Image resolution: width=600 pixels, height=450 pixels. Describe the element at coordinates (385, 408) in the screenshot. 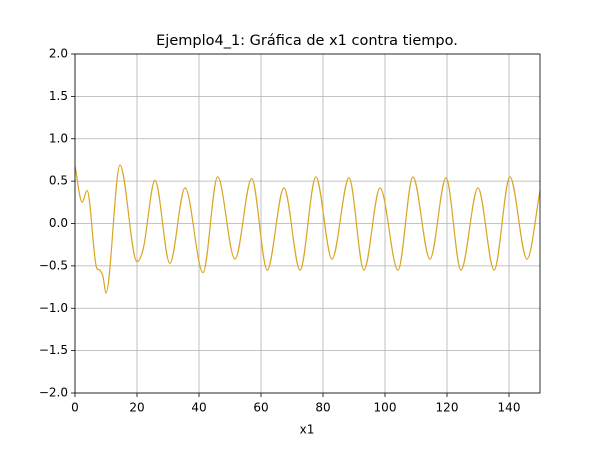

I see `x-tick-label: 100` at that location.